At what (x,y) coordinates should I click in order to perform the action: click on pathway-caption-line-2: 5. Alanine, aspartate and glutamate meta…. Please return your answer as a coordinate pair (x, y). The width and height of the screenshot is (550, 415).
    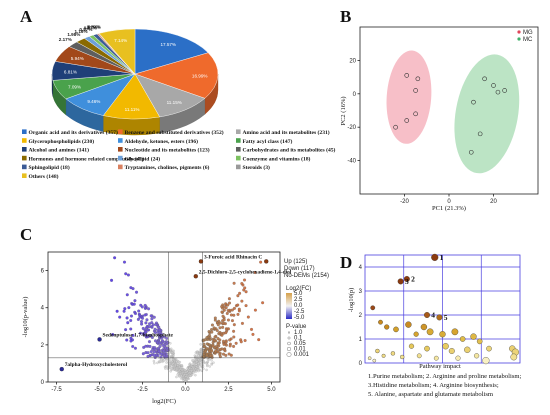
    Looking at the image, I should click on (431, 394).